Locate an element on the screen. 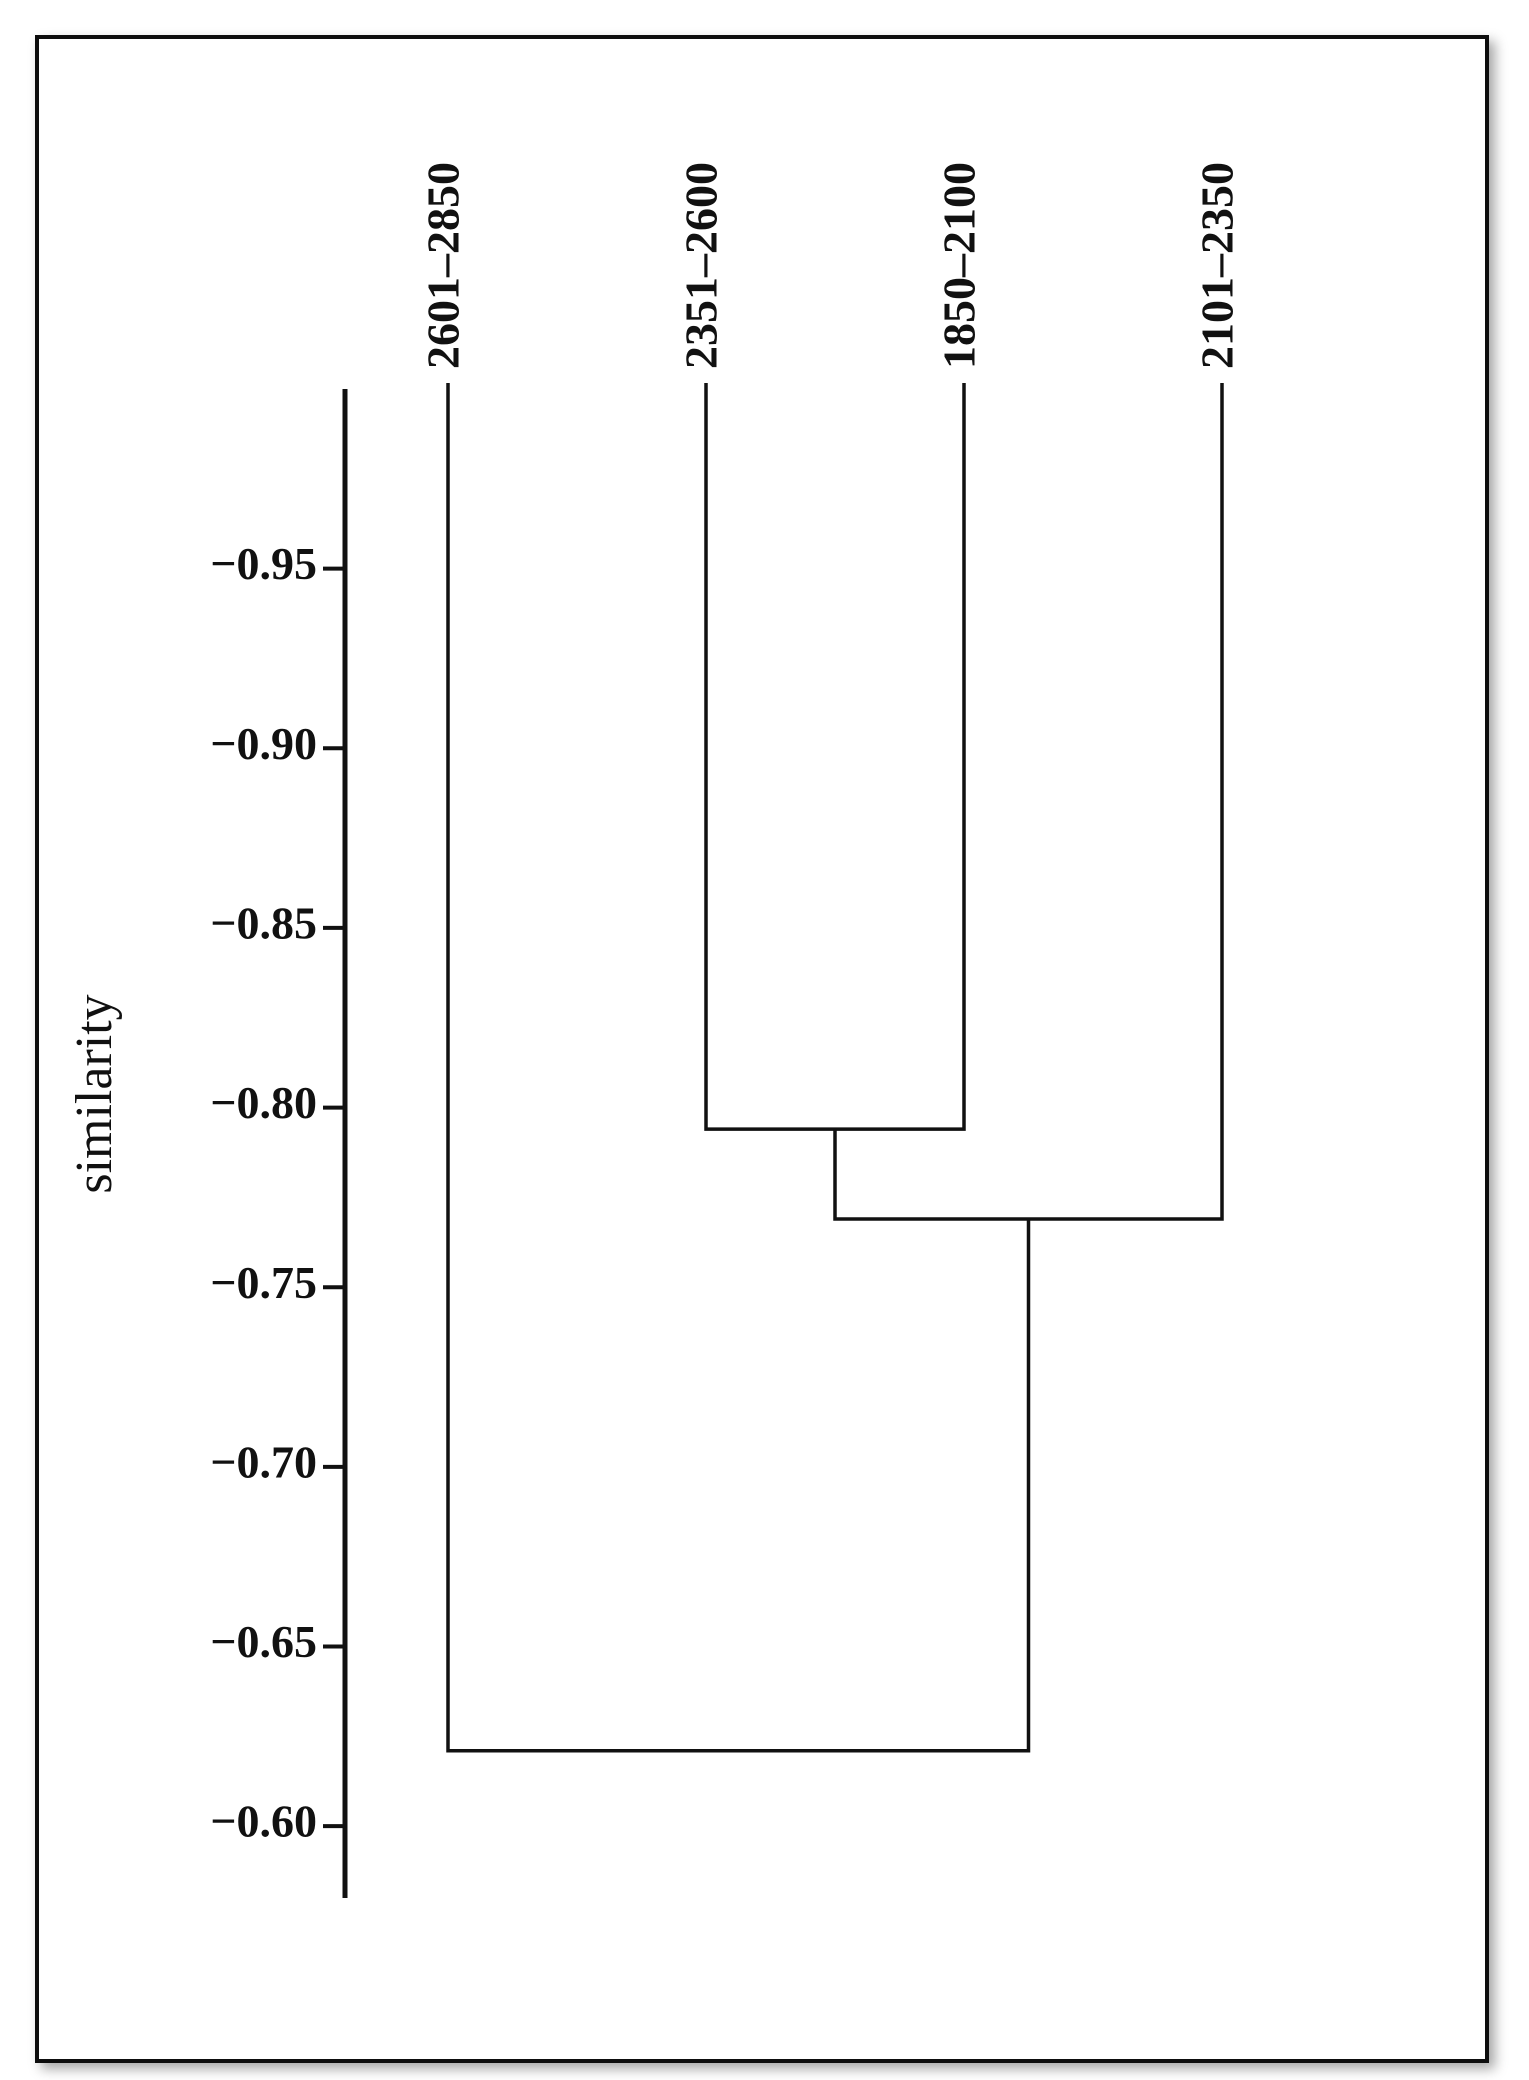  leaf-label: 2601–2850 is located at coordinates (443, 265).